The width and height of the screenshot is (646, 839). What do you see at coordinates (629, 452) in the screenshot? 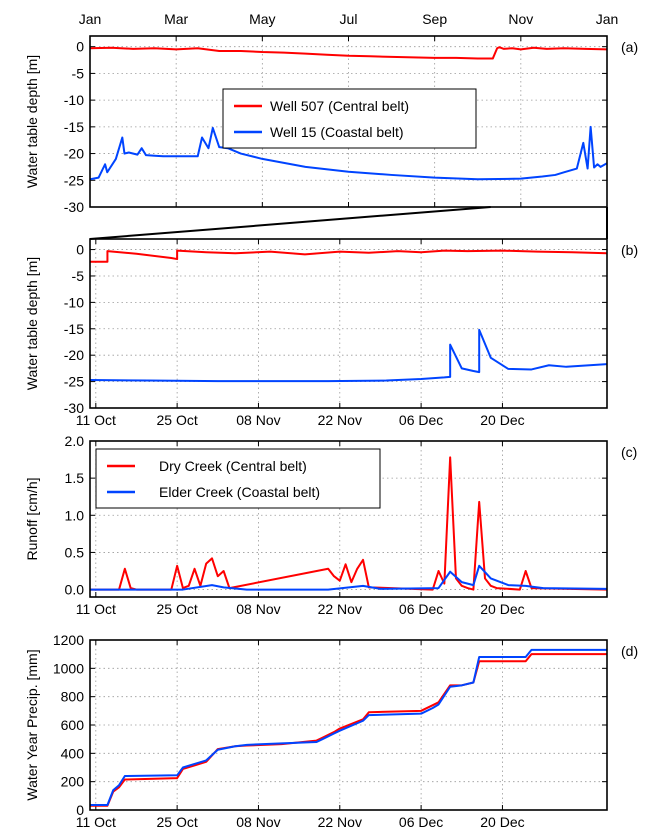
I see `panel-letter: (c)` at bounding box center [629, 452].